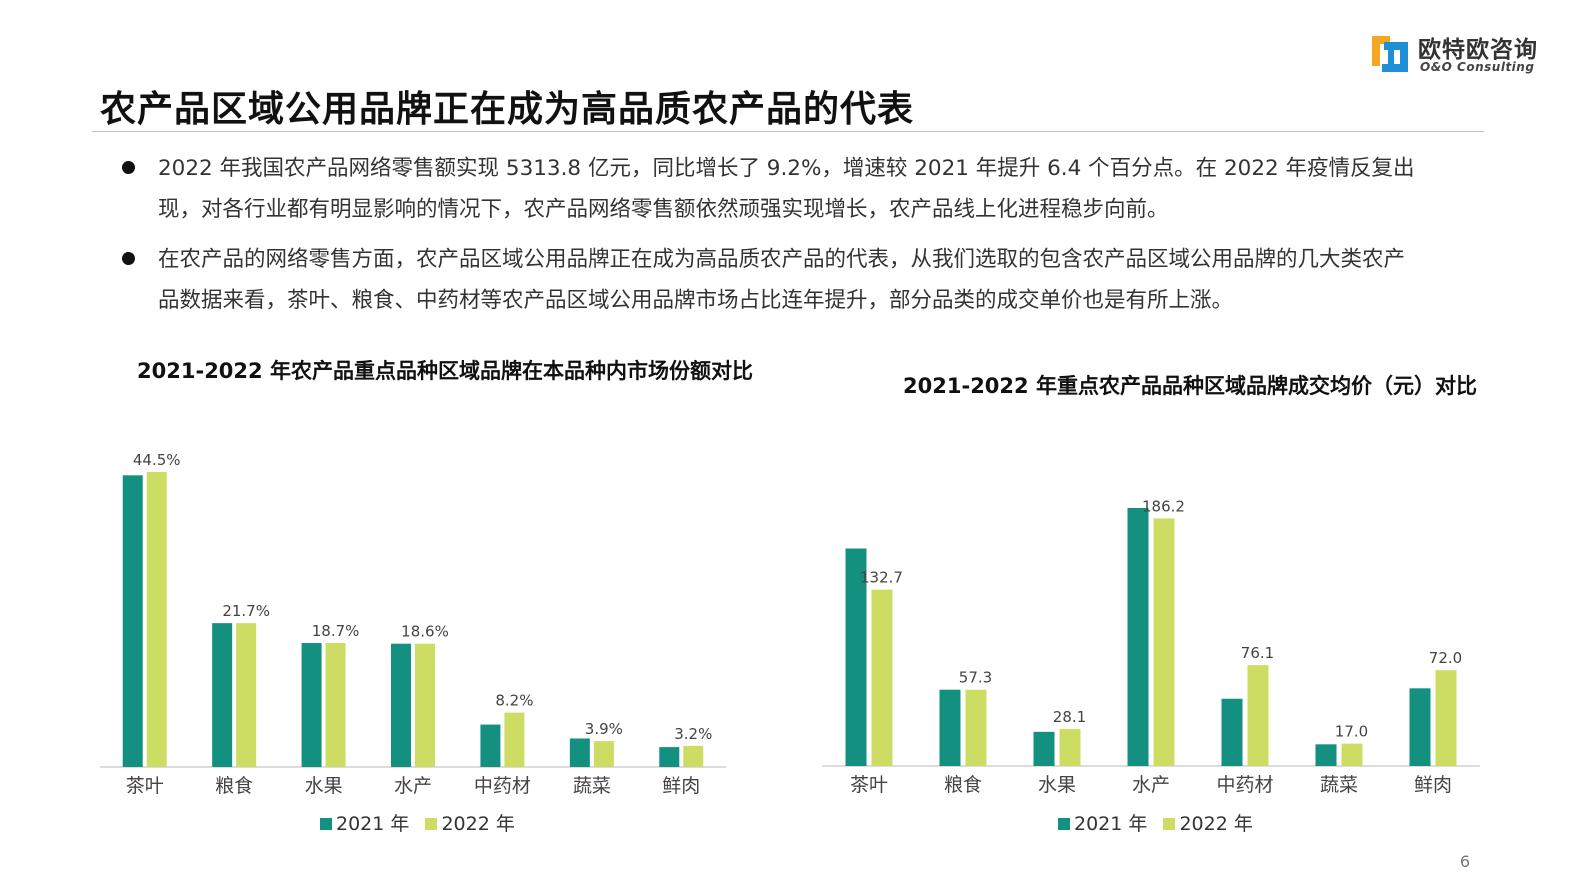 Image resolution: width=1587 pixels, height=892 pixels. I want to click on title-divider, so click(788, 131).